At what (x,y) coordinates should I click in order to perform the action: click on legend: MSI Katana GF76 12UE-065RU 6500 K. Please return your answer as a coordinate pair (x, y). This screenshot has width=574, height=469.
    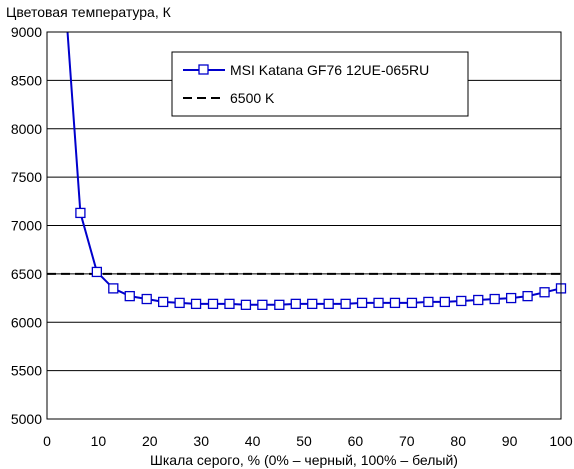
    Looking at the image, I should click on (320, 84).